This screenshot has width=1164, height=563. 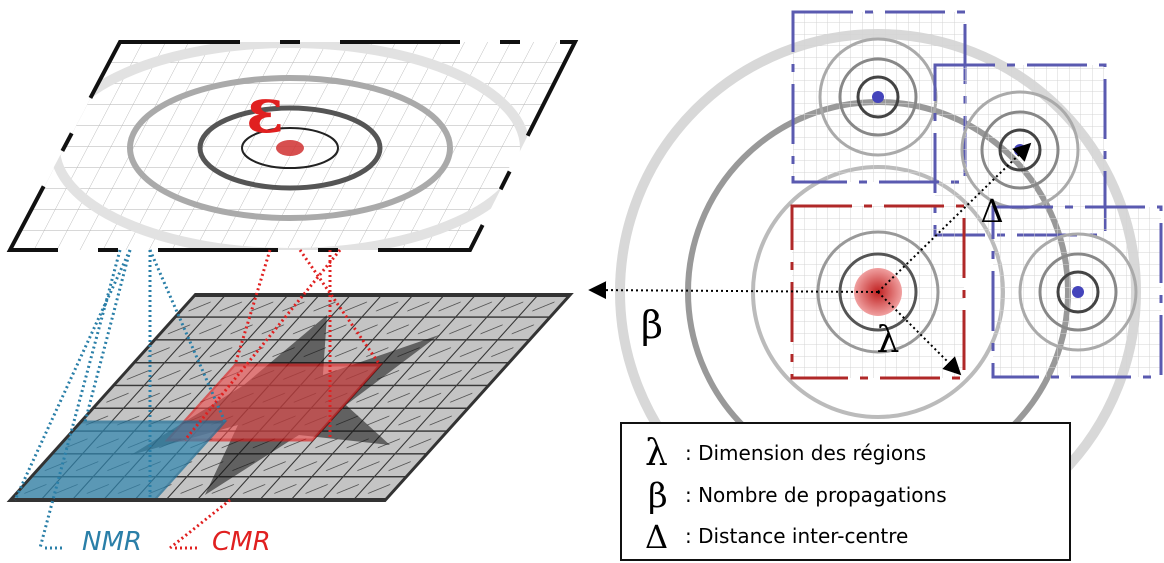 What do you see at coordinates (656, 453) in the screenshot?
I see `legend-symbol: λ` at bounding box center [656, 453].